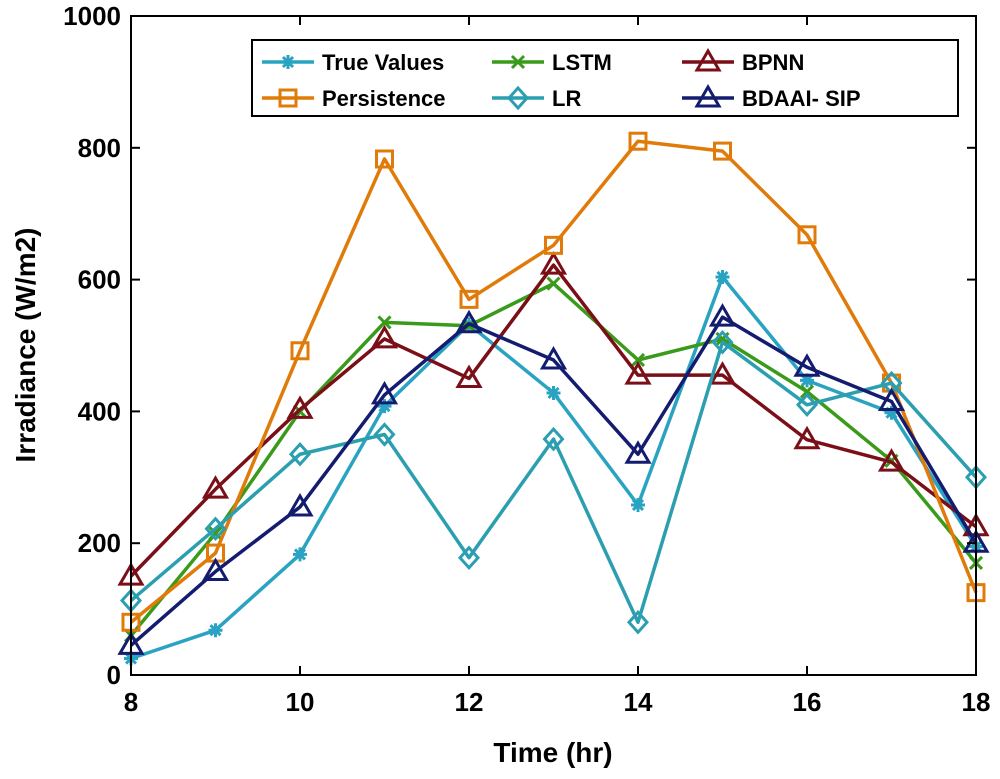  What do you see at coordinates (99, 411) in the screenshot?
I see `y-tick-label: 400` at bounding box center [99, 411].